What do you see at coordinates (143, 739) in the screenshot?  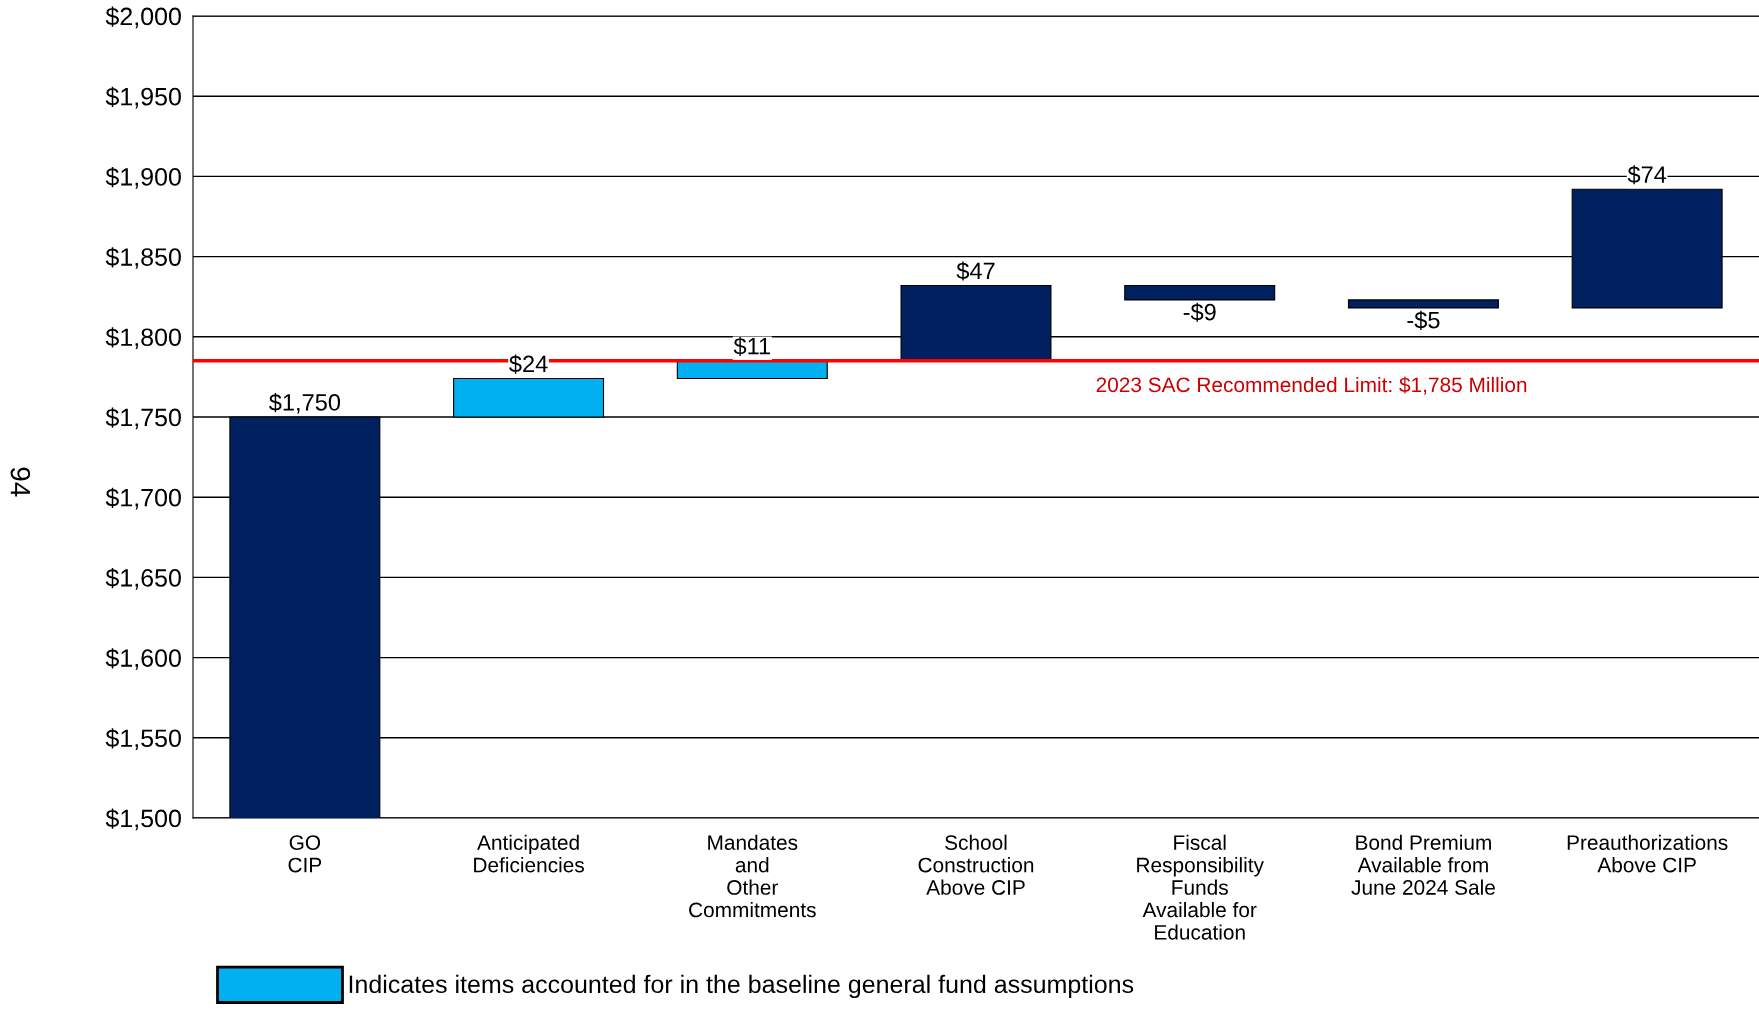 I see `y-tick-label: $1,550` at bounding box center [143, 739].